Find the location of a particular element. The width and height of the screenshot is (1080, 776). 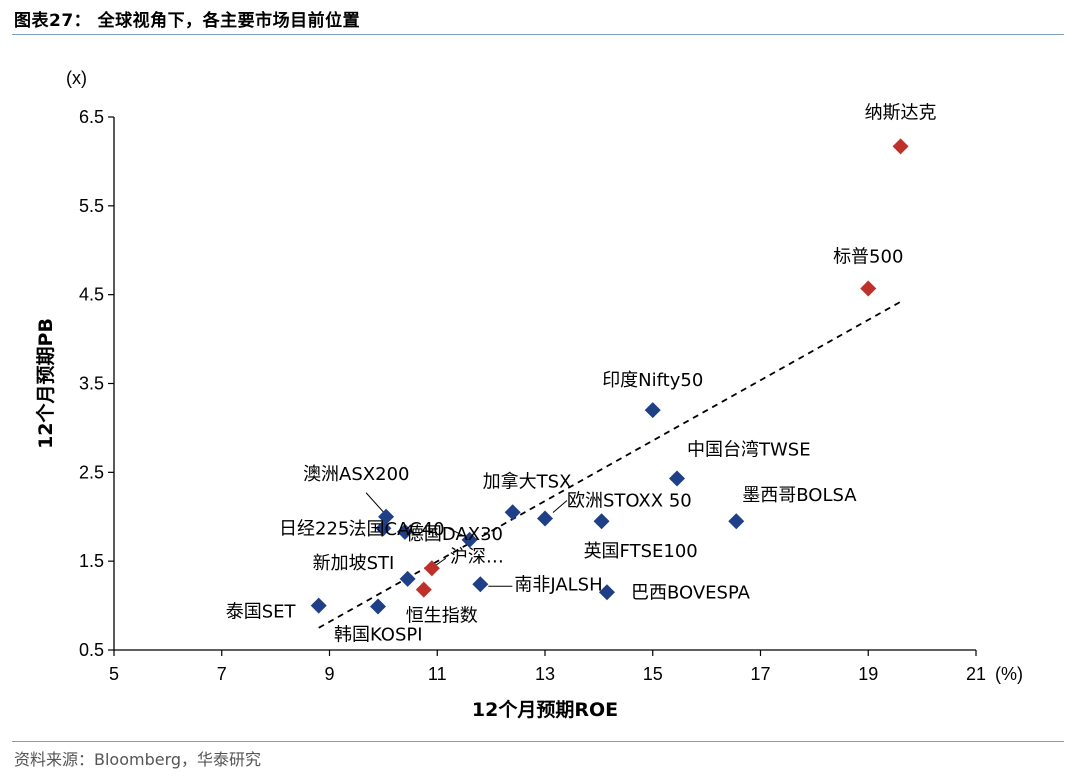

data-point-label: 巴西BOVESPA is located at coordinates (691, 592).